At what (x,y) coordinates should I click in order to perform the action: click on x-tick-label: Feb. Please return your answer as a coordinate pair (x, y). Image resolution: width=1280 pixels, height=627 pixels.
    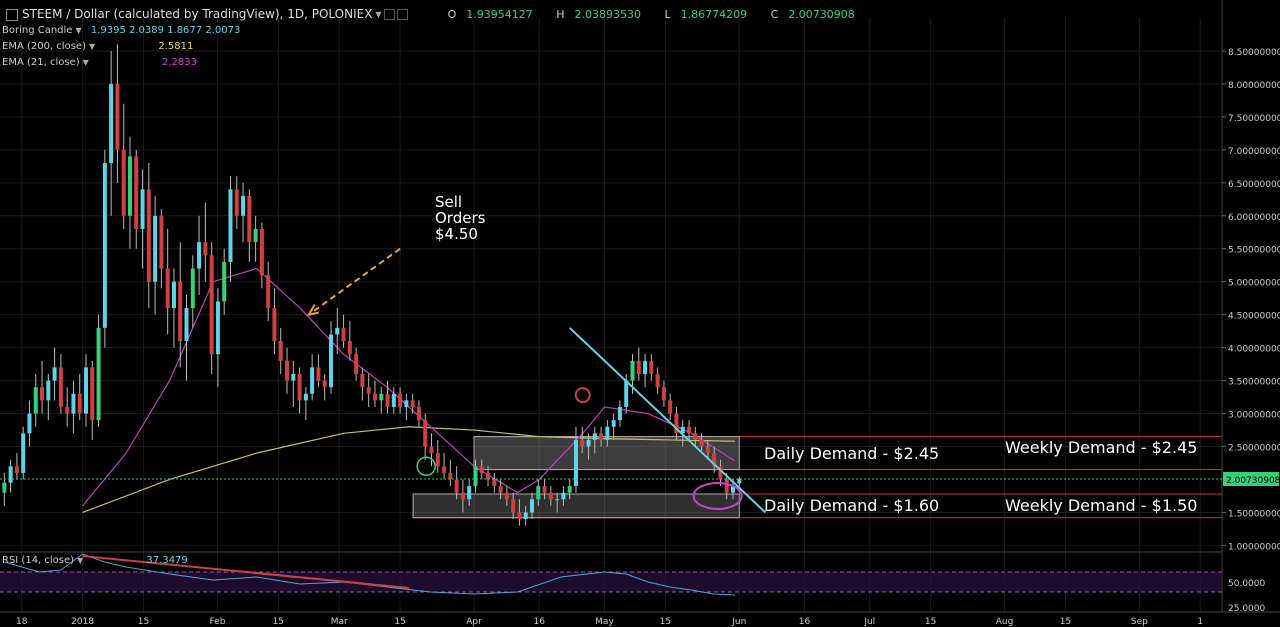
    Looking at the image, I should click on (217, 622).